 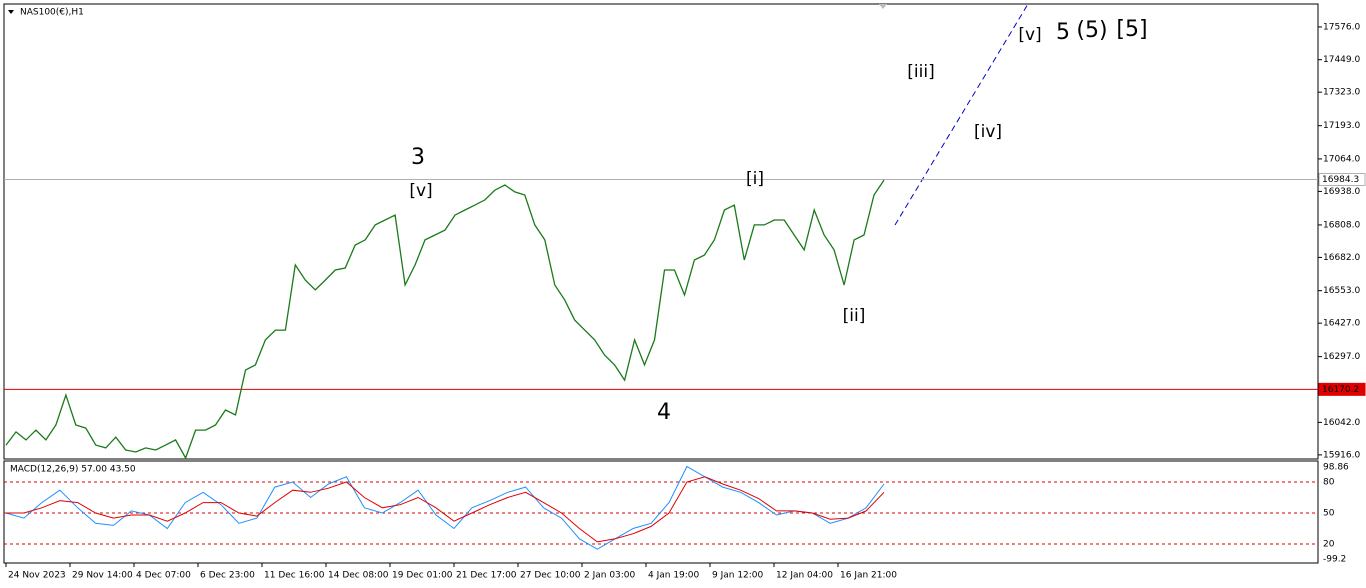 What do you see at coordinates (163, 576) in the screenshot?
I see `x-tick-label: 4 Dec 07:00` at bounding box center [163, 576].